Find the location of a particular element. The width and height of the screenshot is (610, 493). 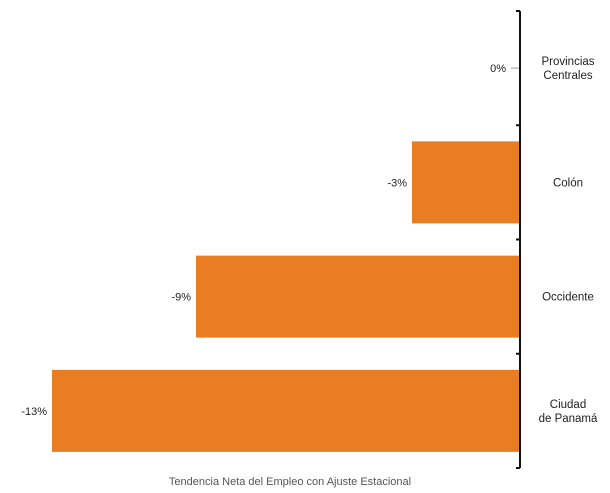

value-label: 0% is located at coordinates (498, 69).